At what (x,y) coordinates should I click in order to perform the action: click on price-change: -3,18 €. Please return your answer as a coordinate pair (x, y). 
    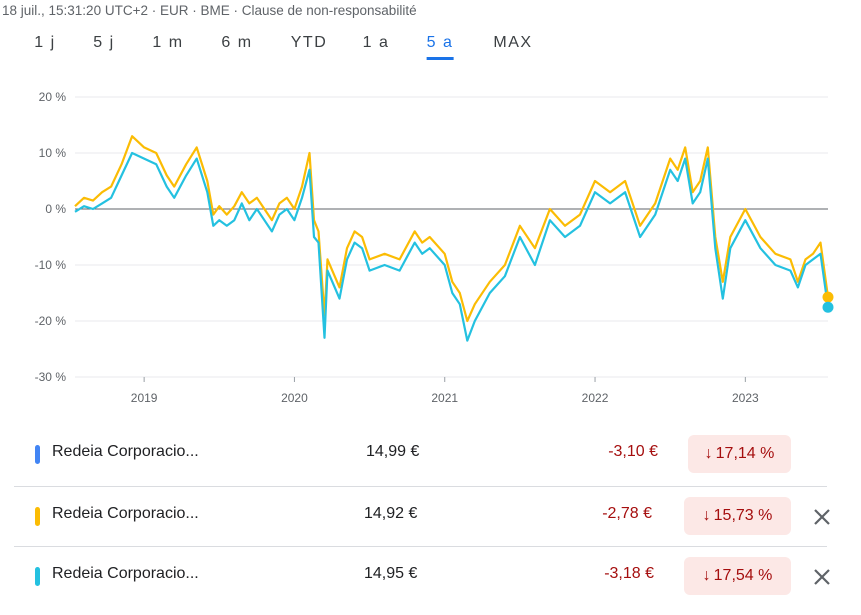
    Looking at the image, I should click on (629, 573).